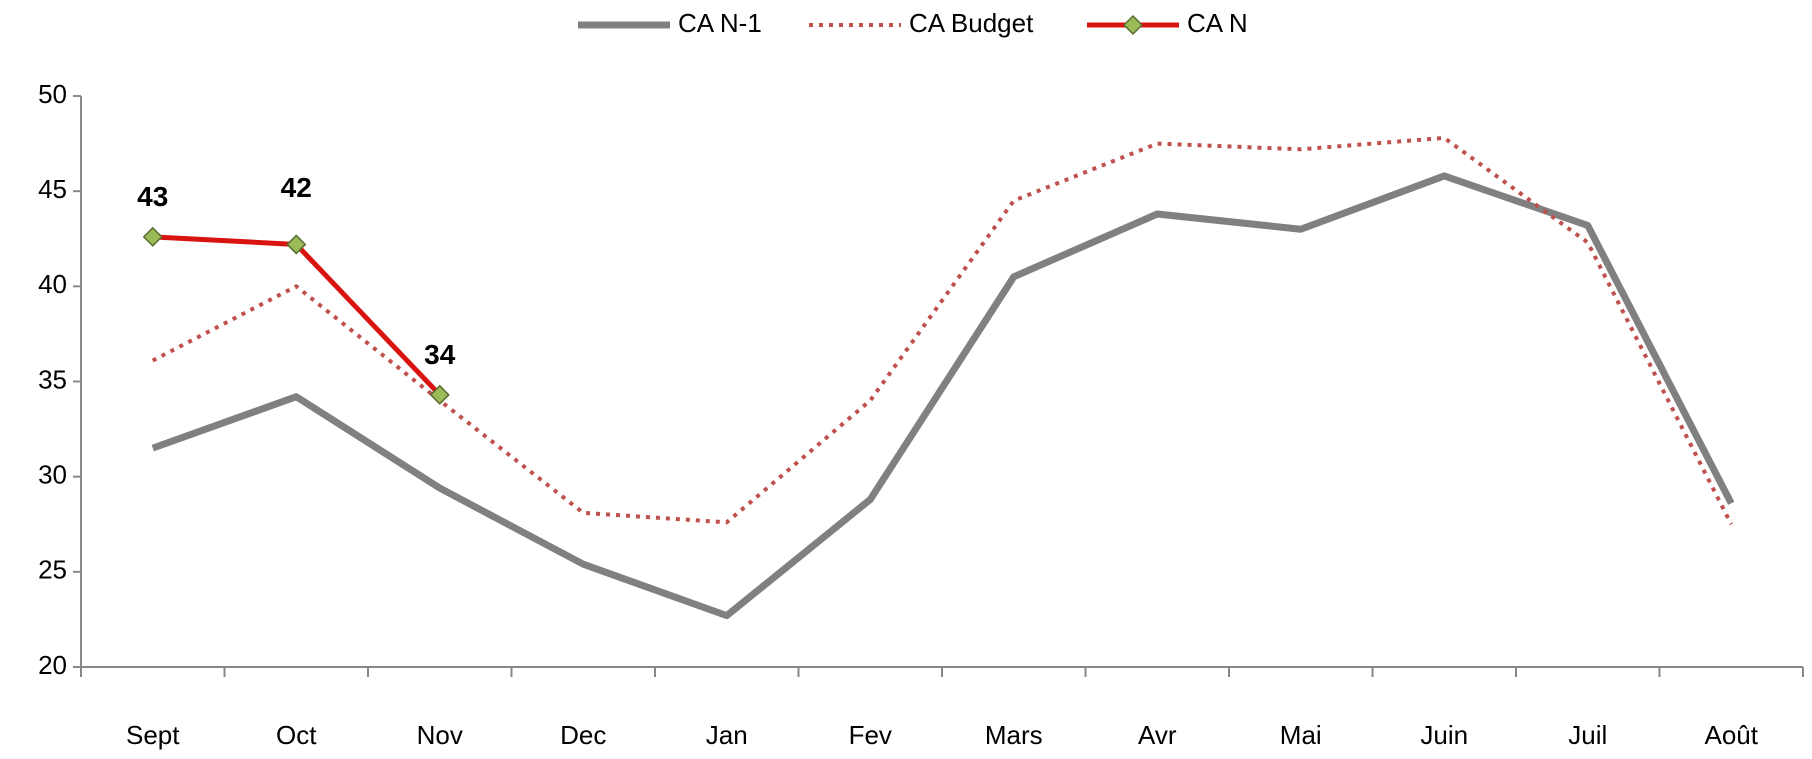 The height and width of the screenshot is (759, 1812). I want to click on y-tick-label: 45, so click(52, 189).